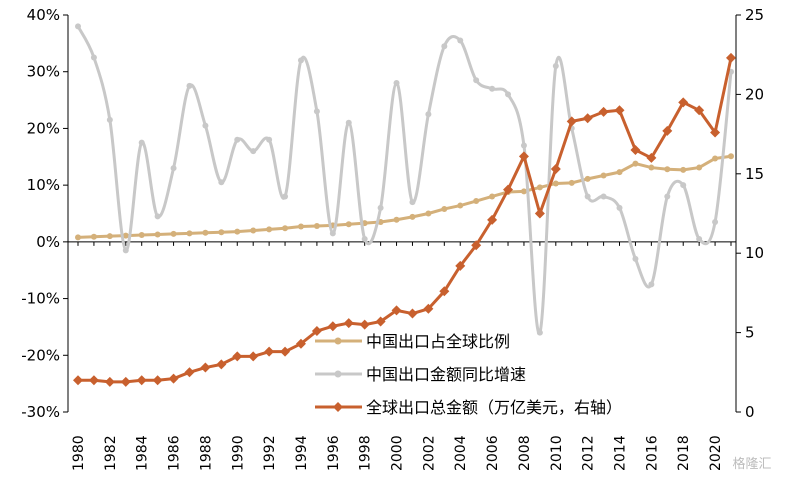  What do you see at coordinates (621, 453) in the screenshot?
I see `x-tick-label: 2014` at bounding box center [621, 453].